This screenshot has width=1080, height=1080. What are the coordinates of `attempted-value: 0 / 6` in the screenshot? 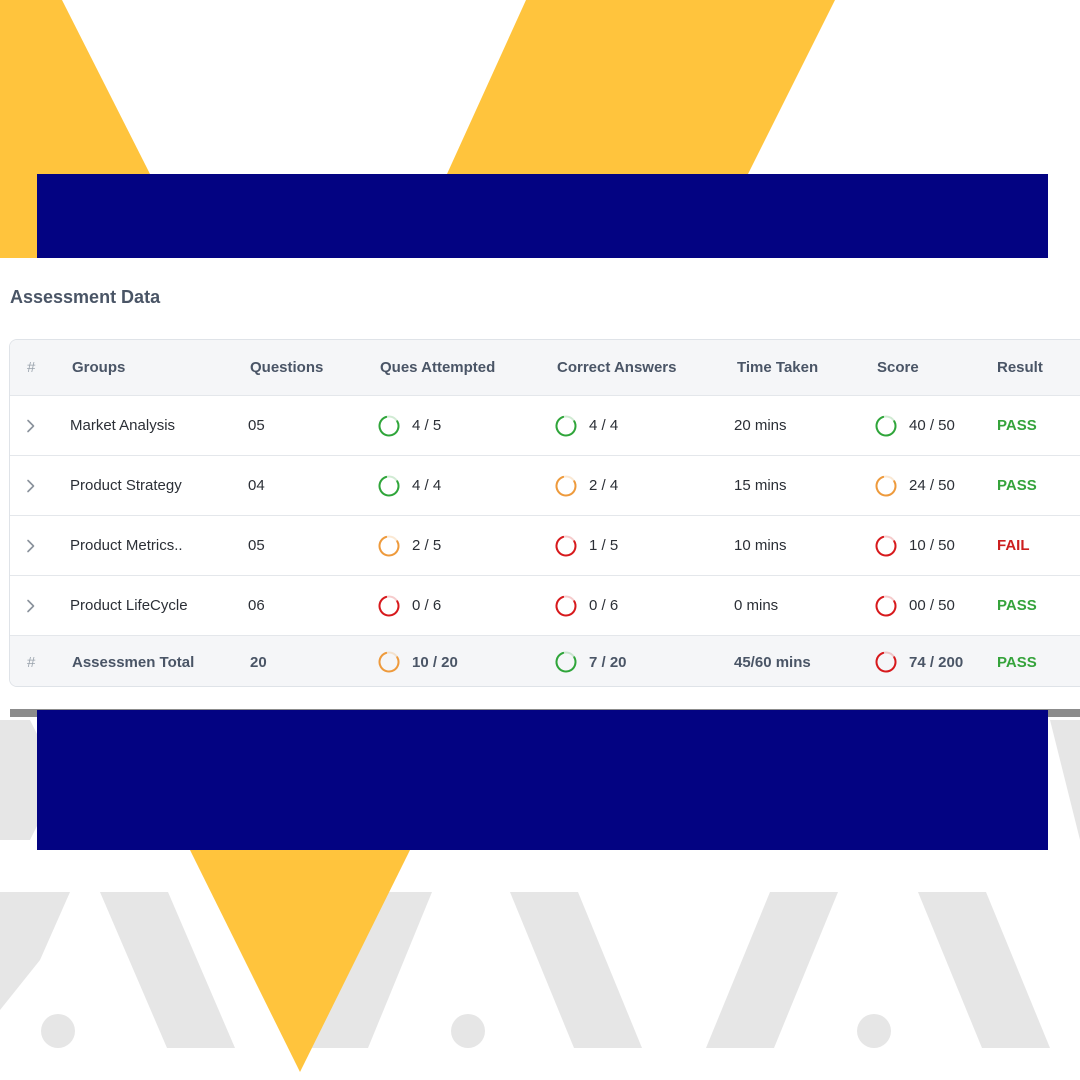 It's located at (427, 605).